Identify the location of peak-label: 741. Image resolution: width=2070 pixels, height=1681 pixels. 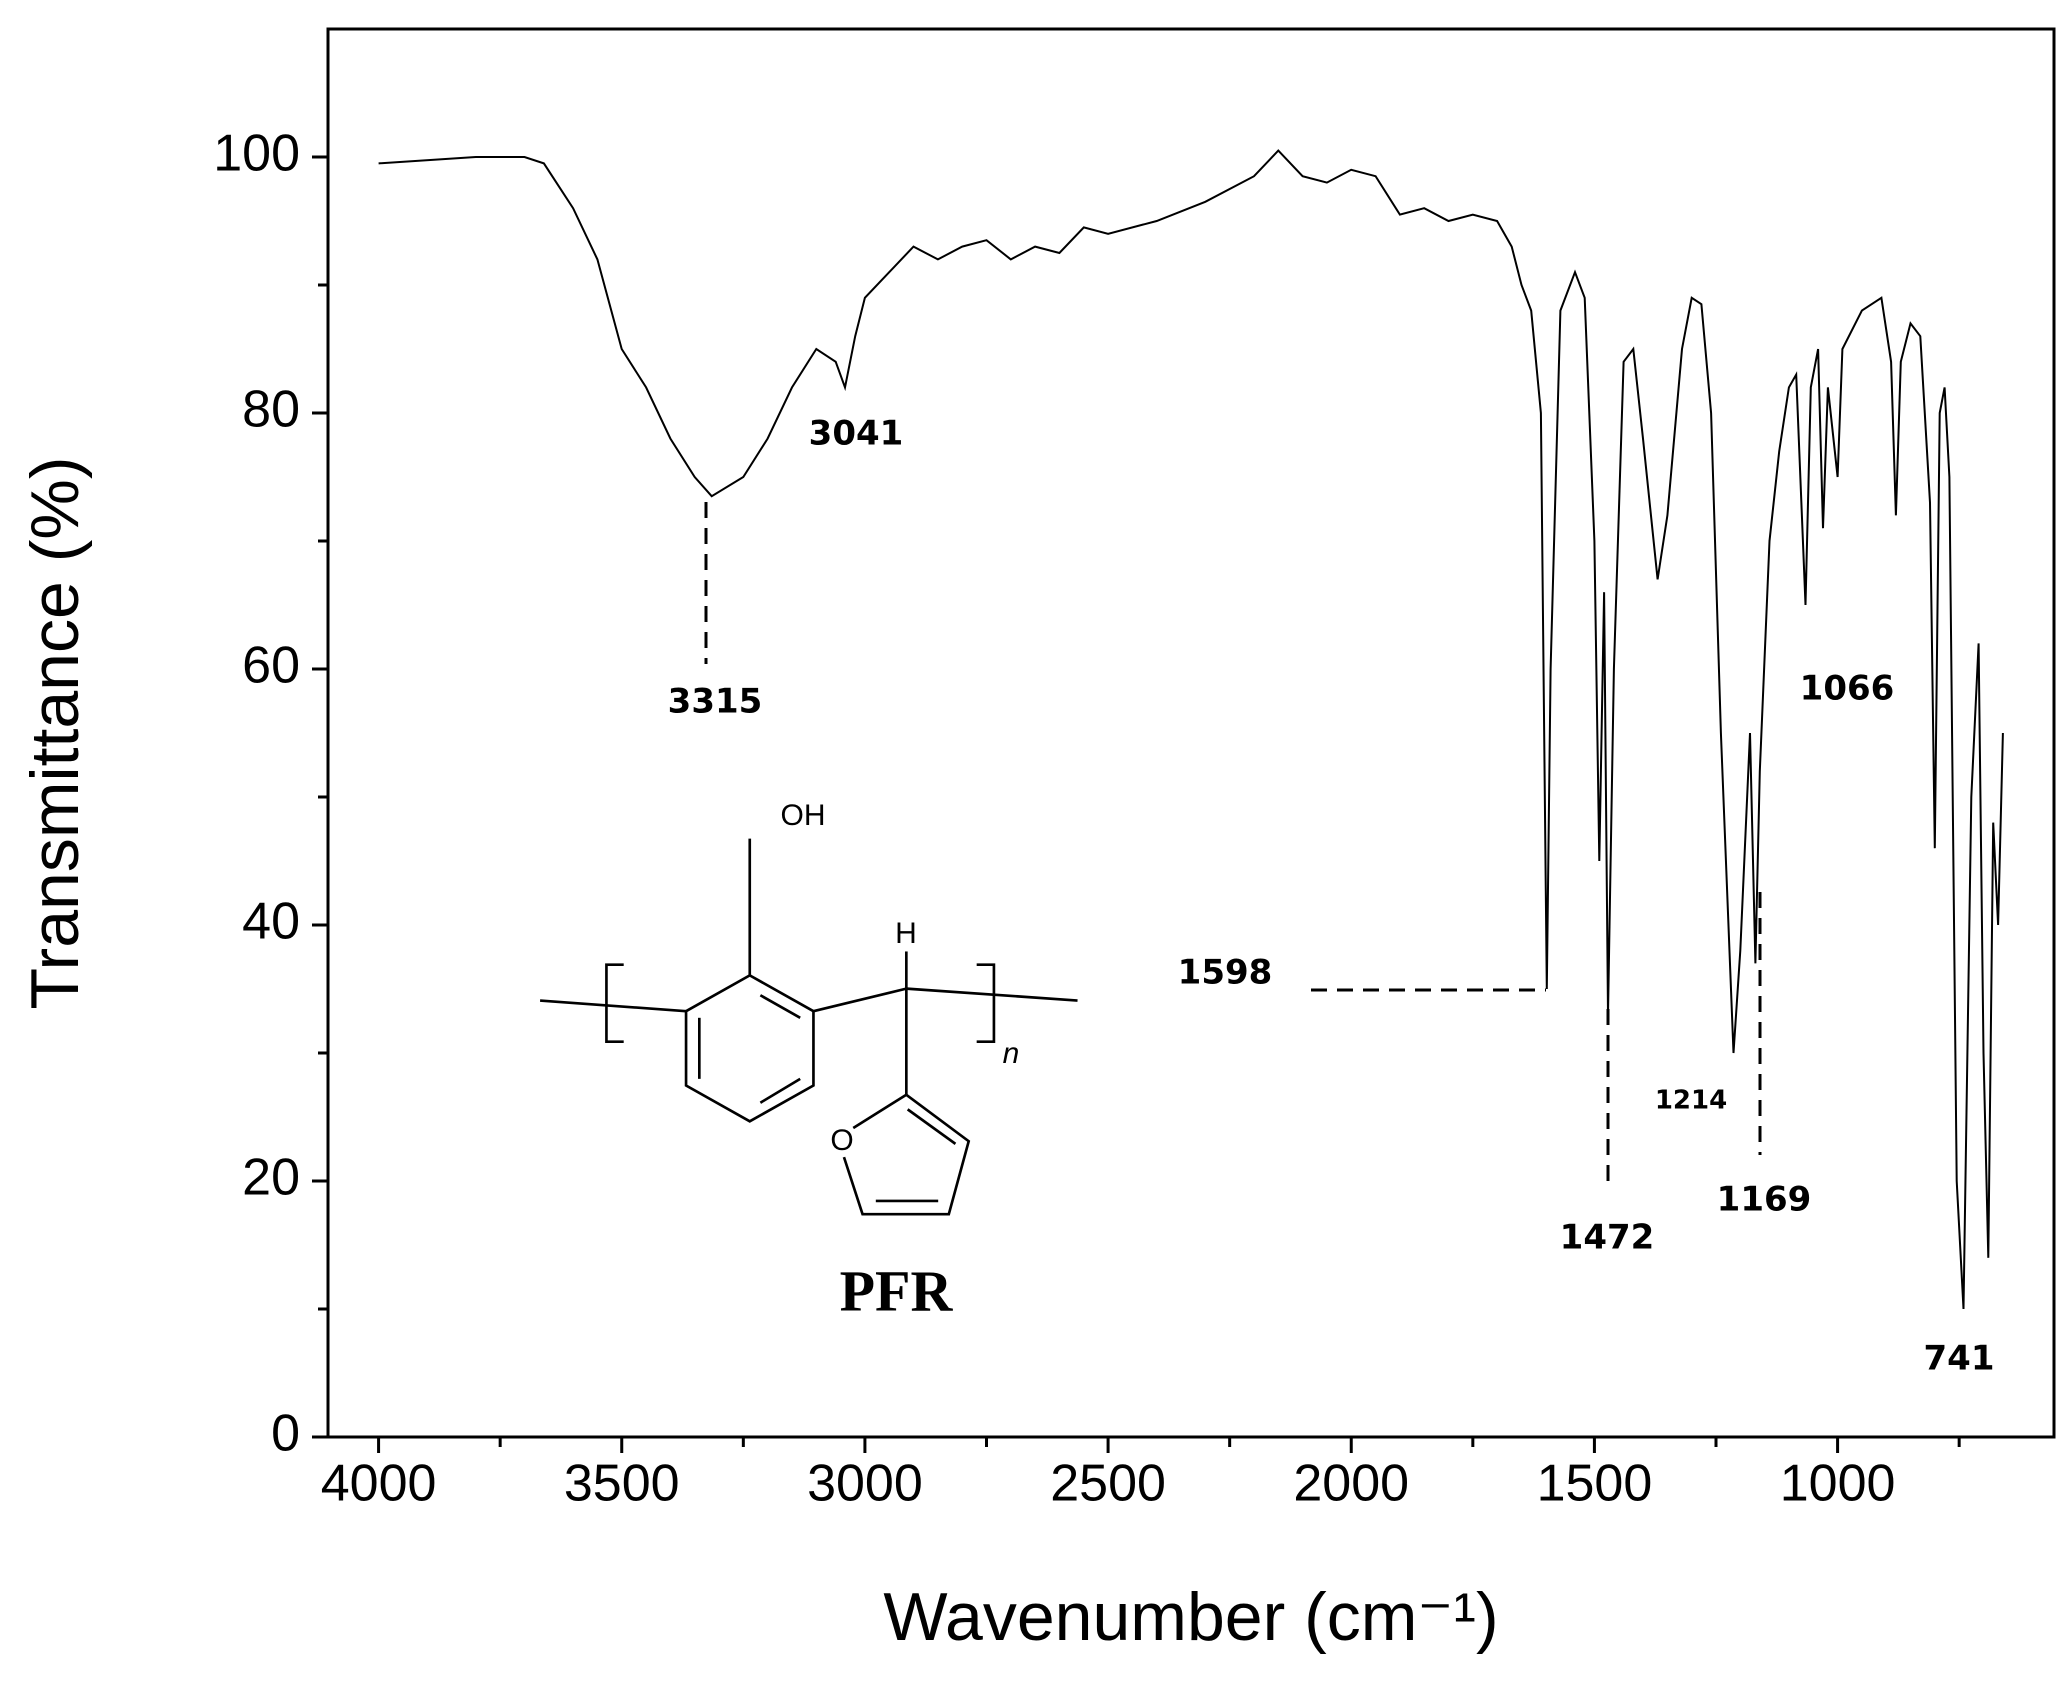
(1959, 1359).